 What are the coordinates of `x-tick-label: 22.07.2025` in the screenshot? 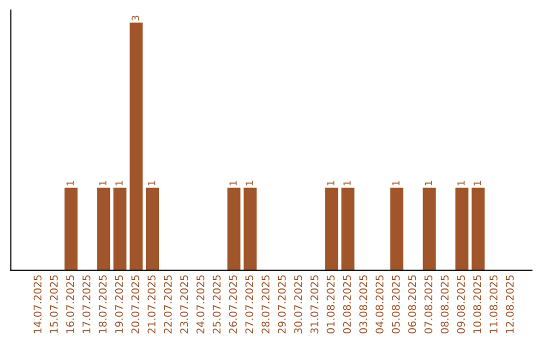 It's located at (168, 304).